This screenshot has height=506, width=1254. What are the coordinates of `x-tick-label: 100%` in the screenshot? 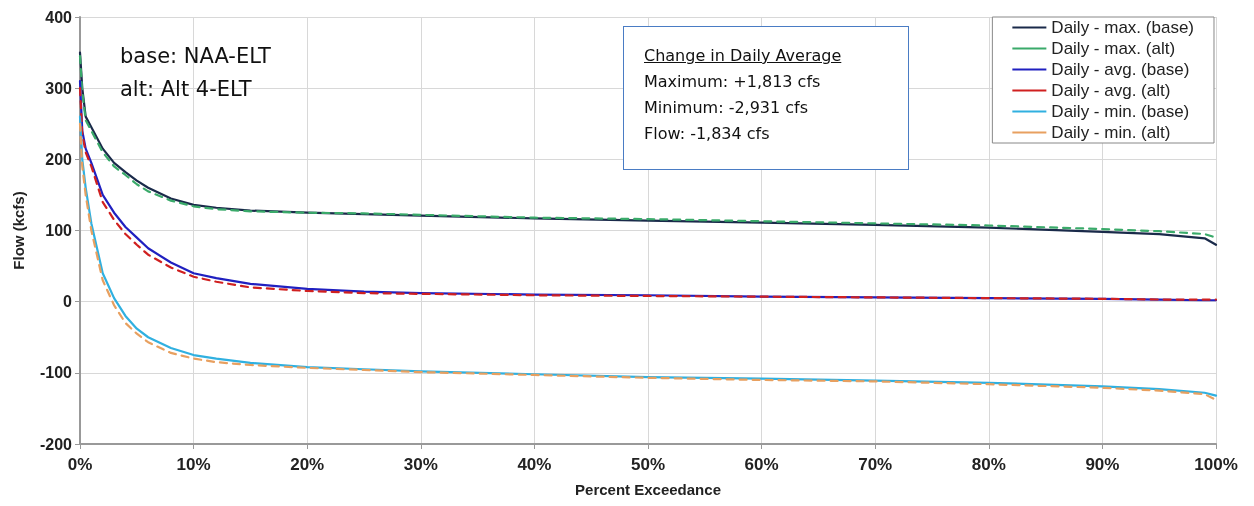 It's located at (1216, 464).